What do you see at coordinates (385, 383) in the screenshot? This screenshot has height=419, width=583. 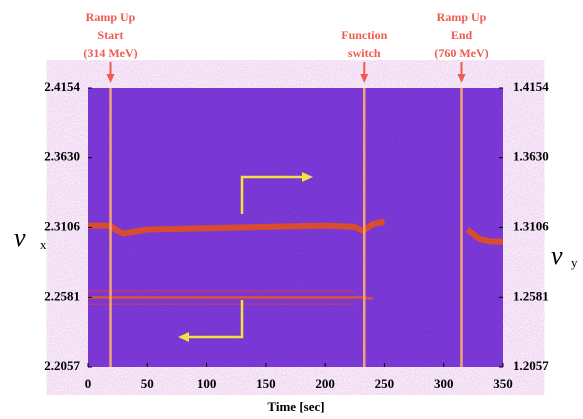 I see `x-tick-label: 250` at bounding box center [385, 383].